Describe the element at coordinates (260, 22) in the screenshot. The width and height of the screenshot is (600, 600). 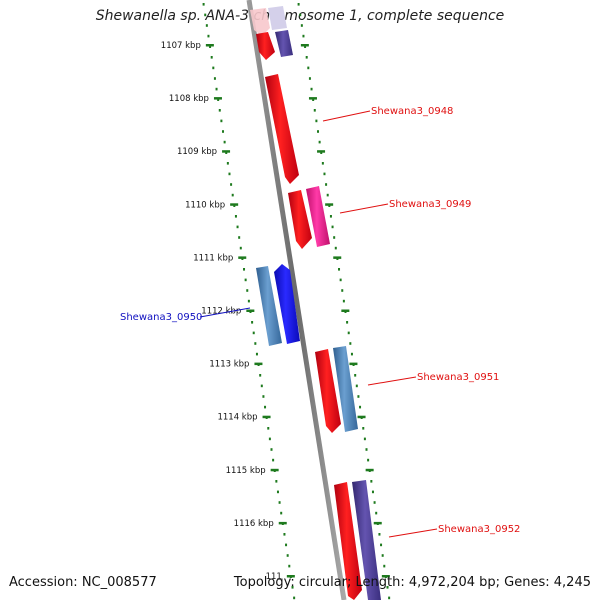
I see `gene-arrow-faded-red` at that location.